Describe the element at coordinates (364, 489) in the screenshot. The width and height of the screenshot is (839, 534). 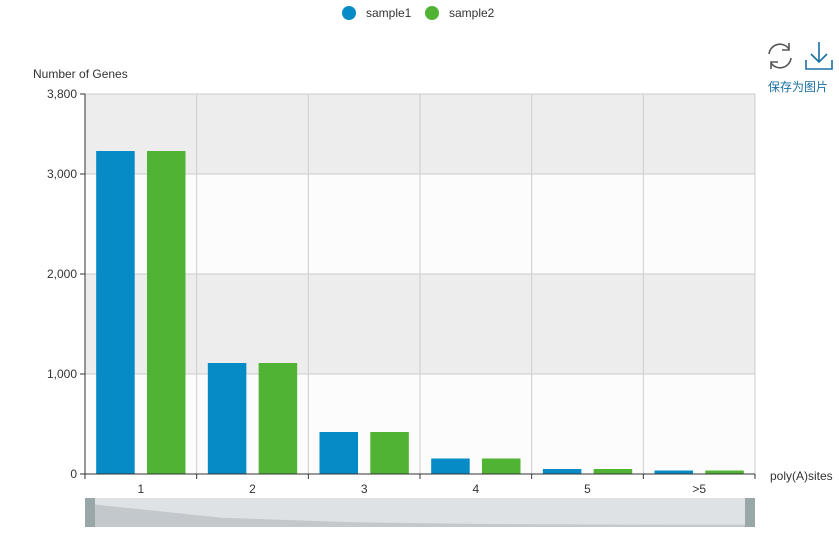
I see `x-tick-label: 3` at that location.